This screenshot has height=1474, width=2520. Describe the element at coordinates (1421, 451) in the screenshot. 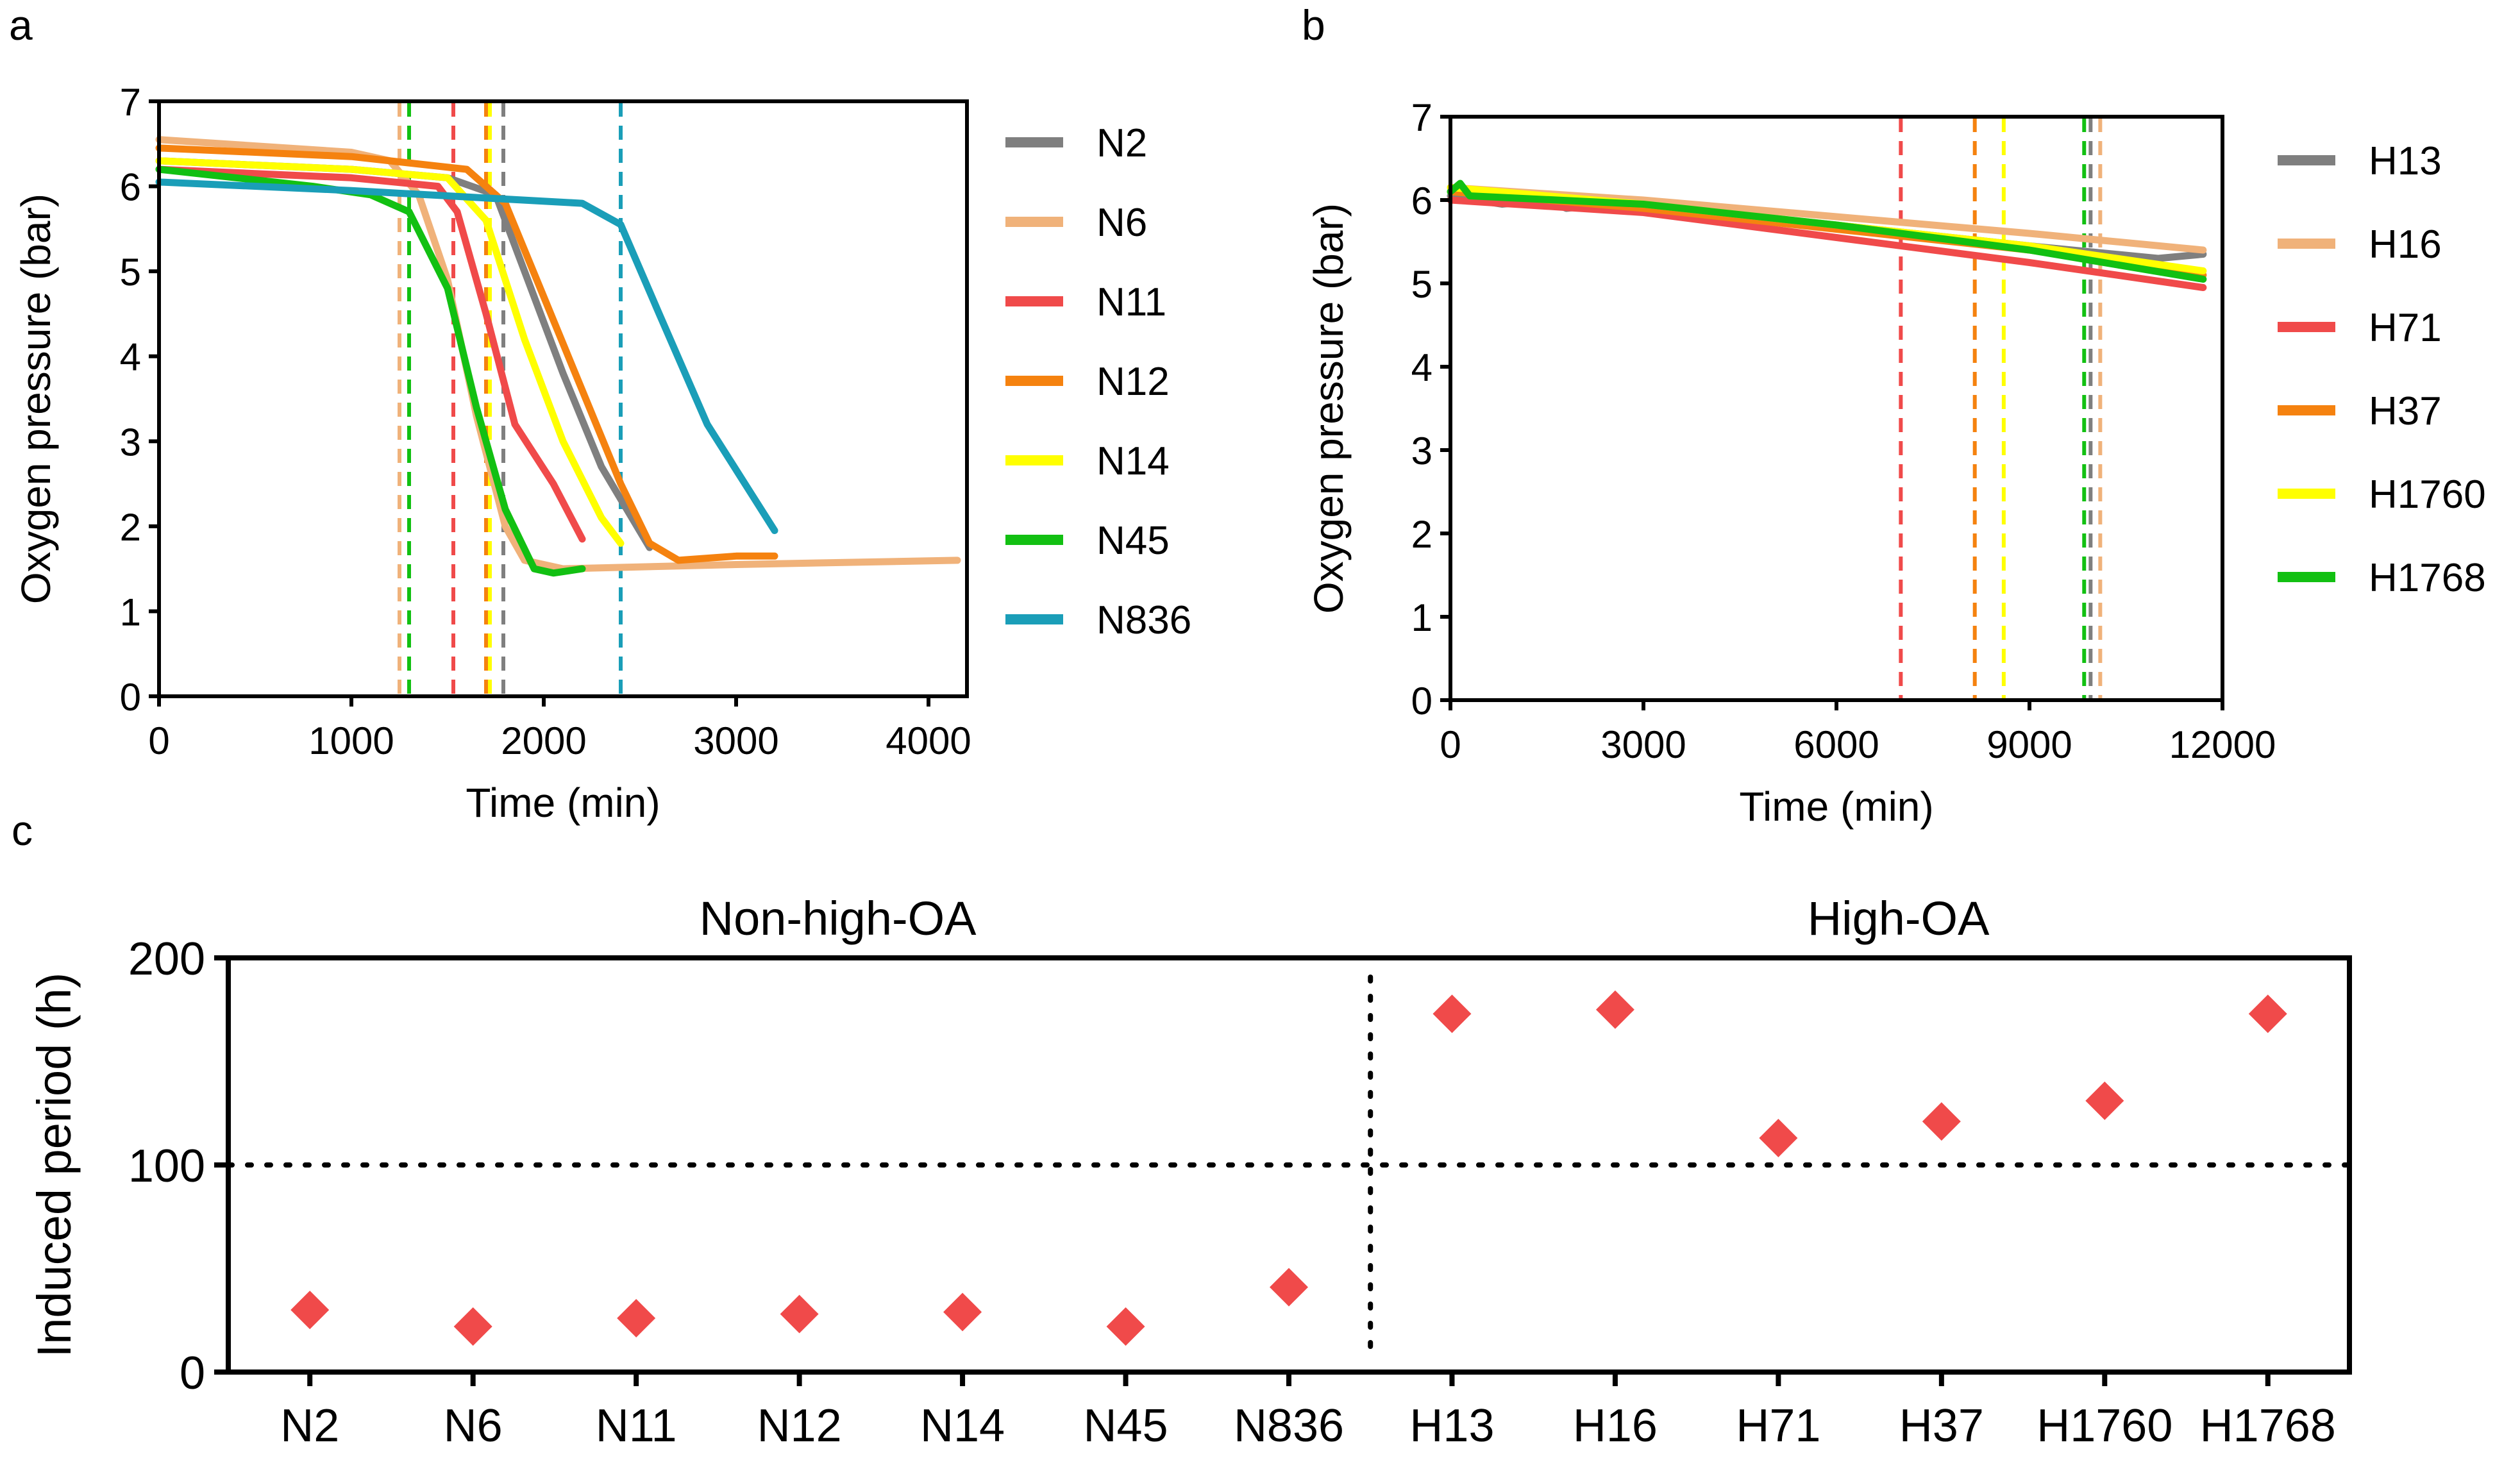

I see `panel-b-ytick-label: 3` at that location.